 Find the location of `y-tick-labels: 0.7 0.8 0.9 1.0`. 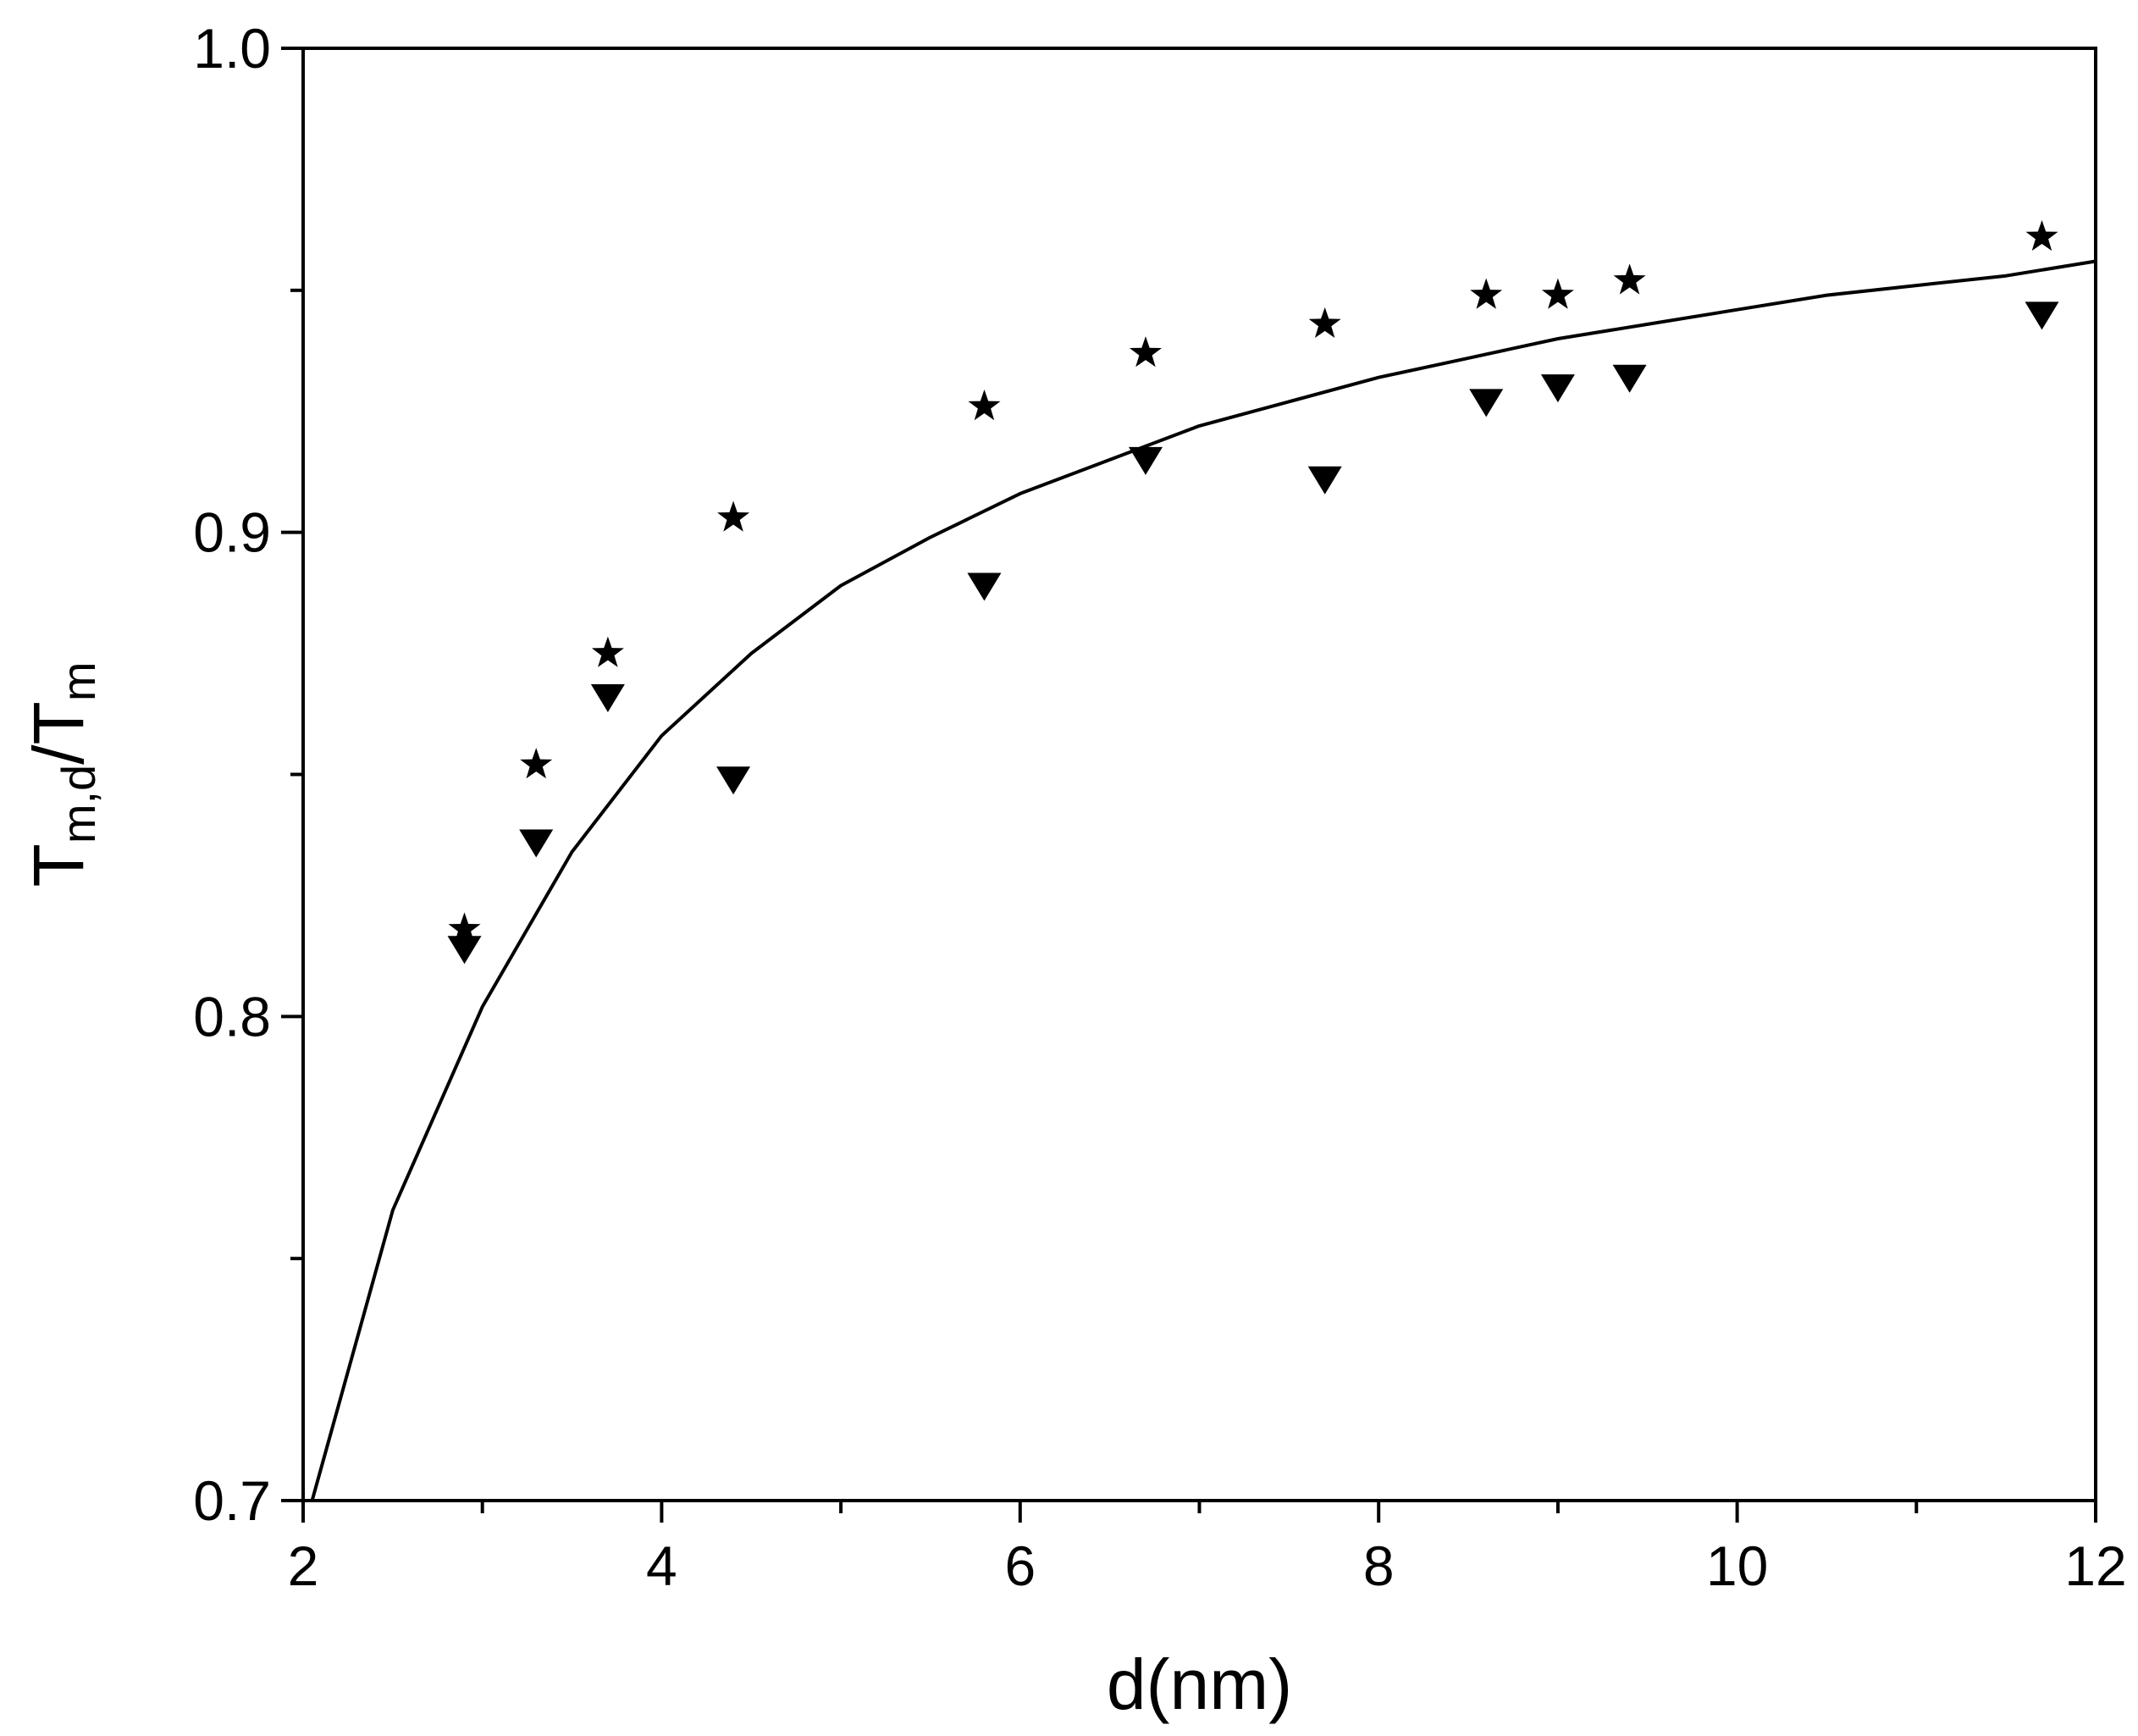

y-tick-labels: 0.7 0.8 0.9 1.0 is located at coordinates (232, 774).